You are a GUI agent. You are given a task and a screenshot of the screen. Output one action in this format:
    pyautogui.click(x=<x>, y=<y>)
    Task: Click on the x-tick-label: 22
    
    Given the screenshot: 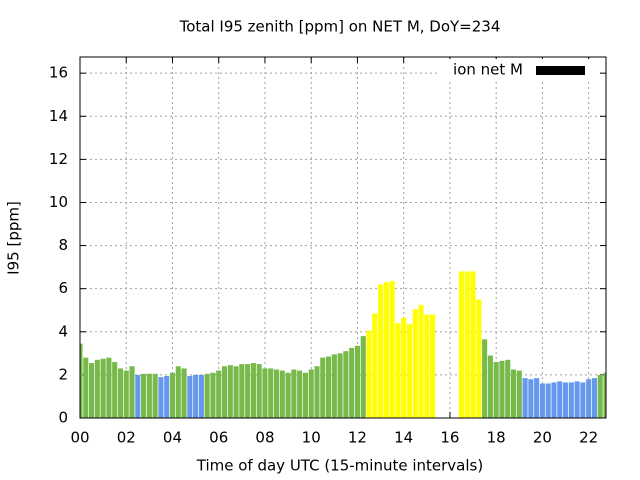 What is the action you would take?
    pyautogui.click(x=588, y=438)
    